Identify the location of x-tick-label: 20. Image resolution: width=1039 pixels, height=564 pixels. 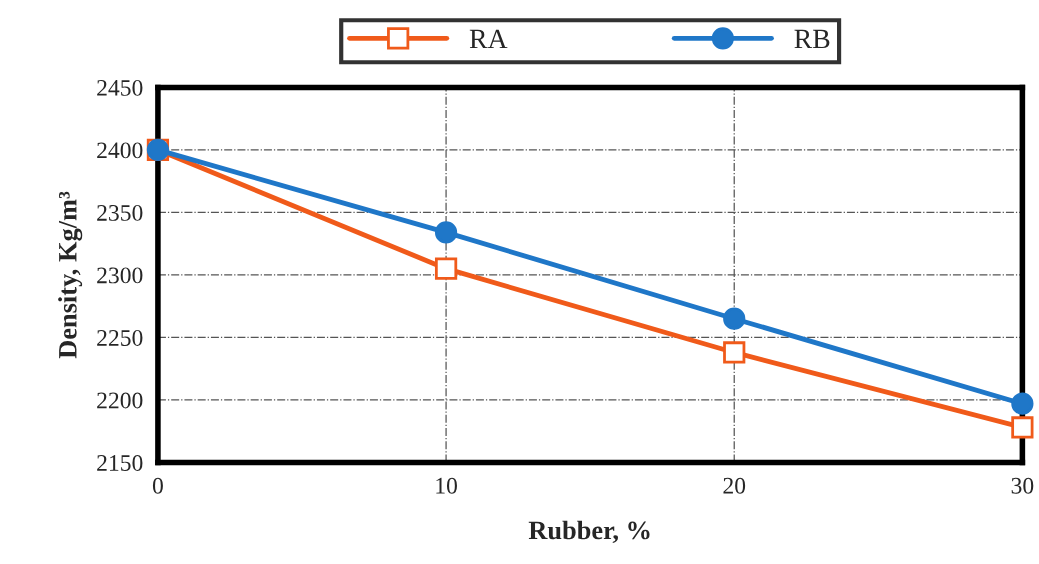
(734, 485).